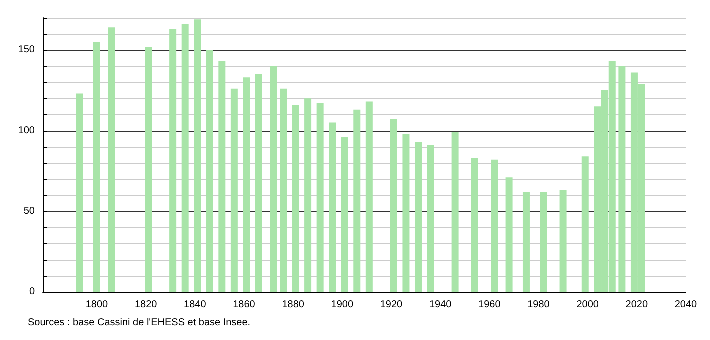 This screenshot has height=340, width=710. I want to click on y-tick-label: 50, so click(30, 211).